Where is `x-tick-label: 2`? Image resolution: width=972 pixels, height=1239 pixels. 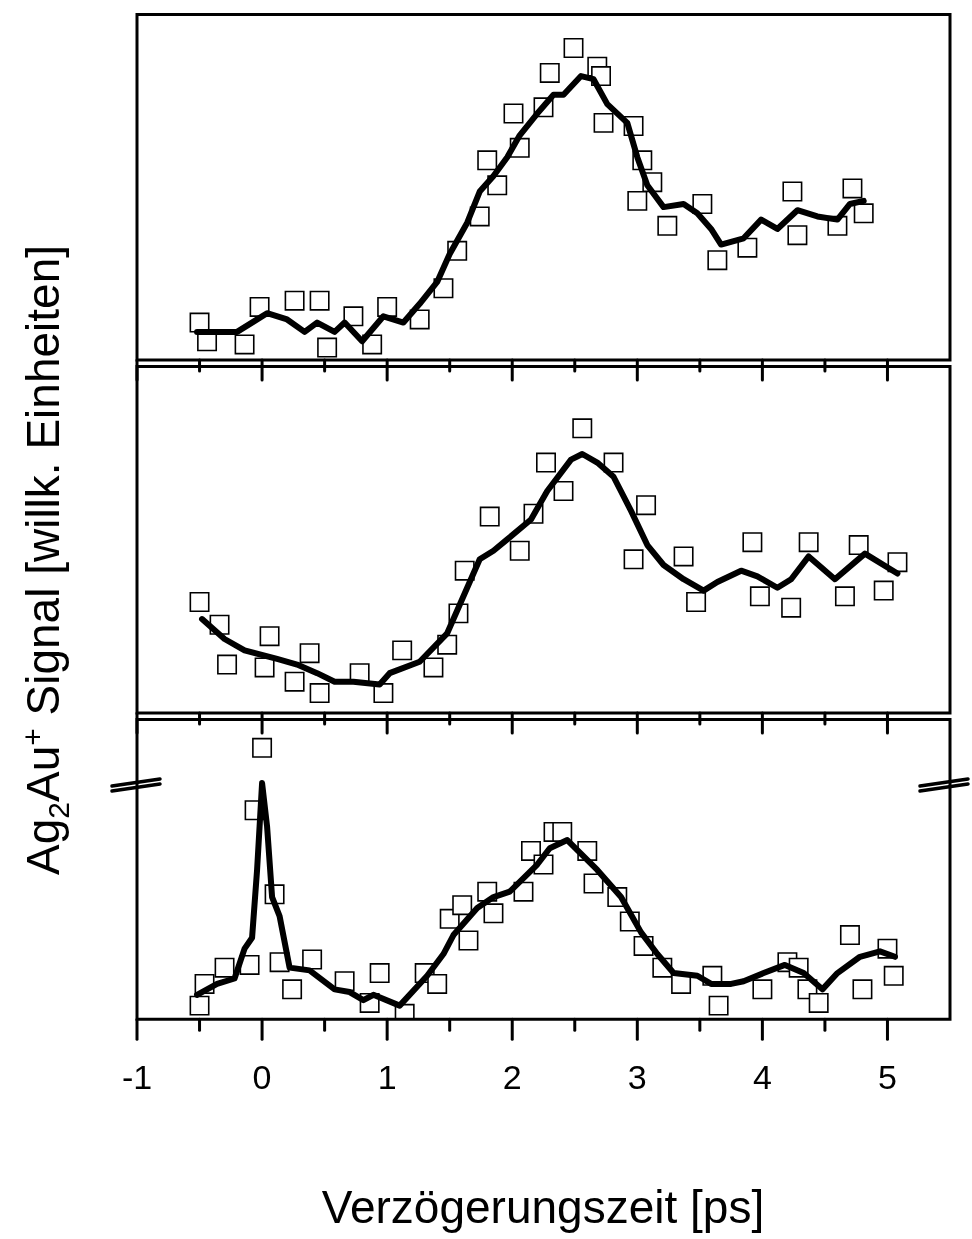
x-tick-label: 2 is located at coordinates (512, 1076).